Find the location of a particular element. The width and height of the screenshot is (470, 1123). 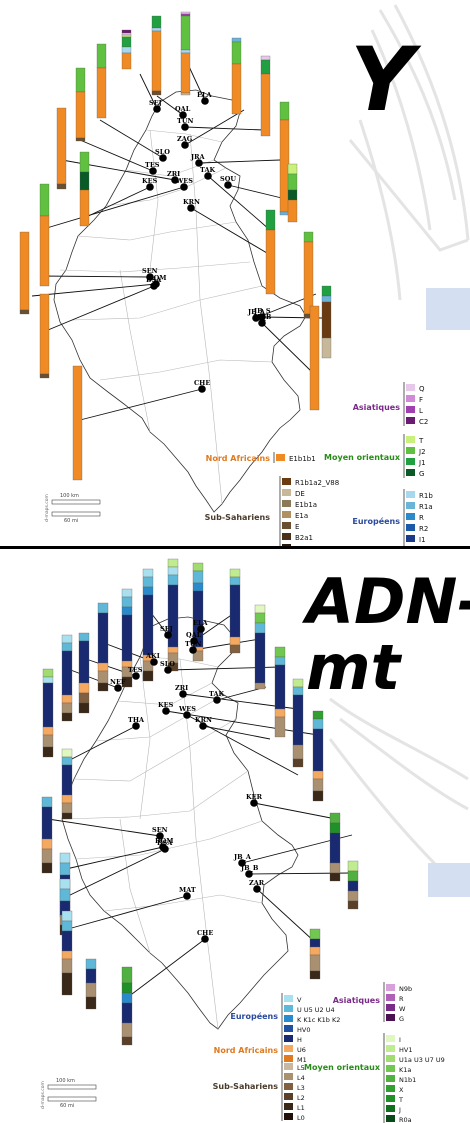

legend-title: Moyen orientaux is located at coordinates (362, 457).